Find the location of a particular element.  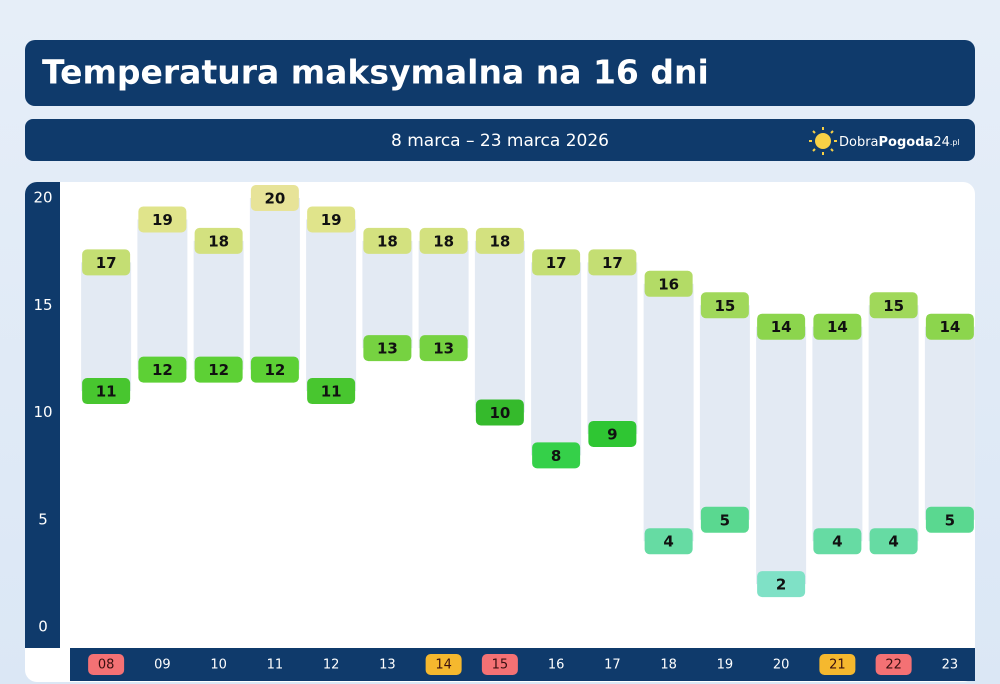

x-tick-label: 16 is located at coordinates (556, 665).